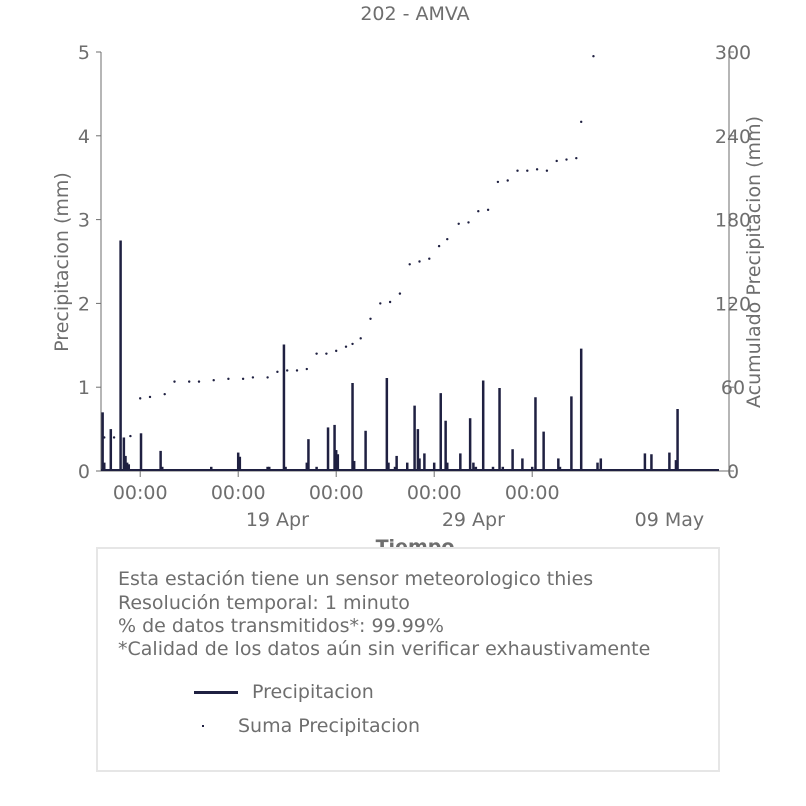 This screenshot has height=806, width=806. What do you see at coordinates (733, 472) in the screenshot?
I see `y2-tick-label: 0` at bounding box center [733, 472].